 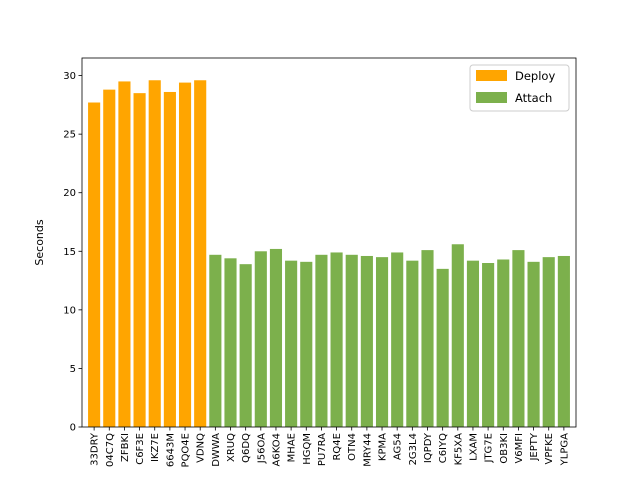 I want to click on legend-label-attach: Attach, so click(x=533, y=98).